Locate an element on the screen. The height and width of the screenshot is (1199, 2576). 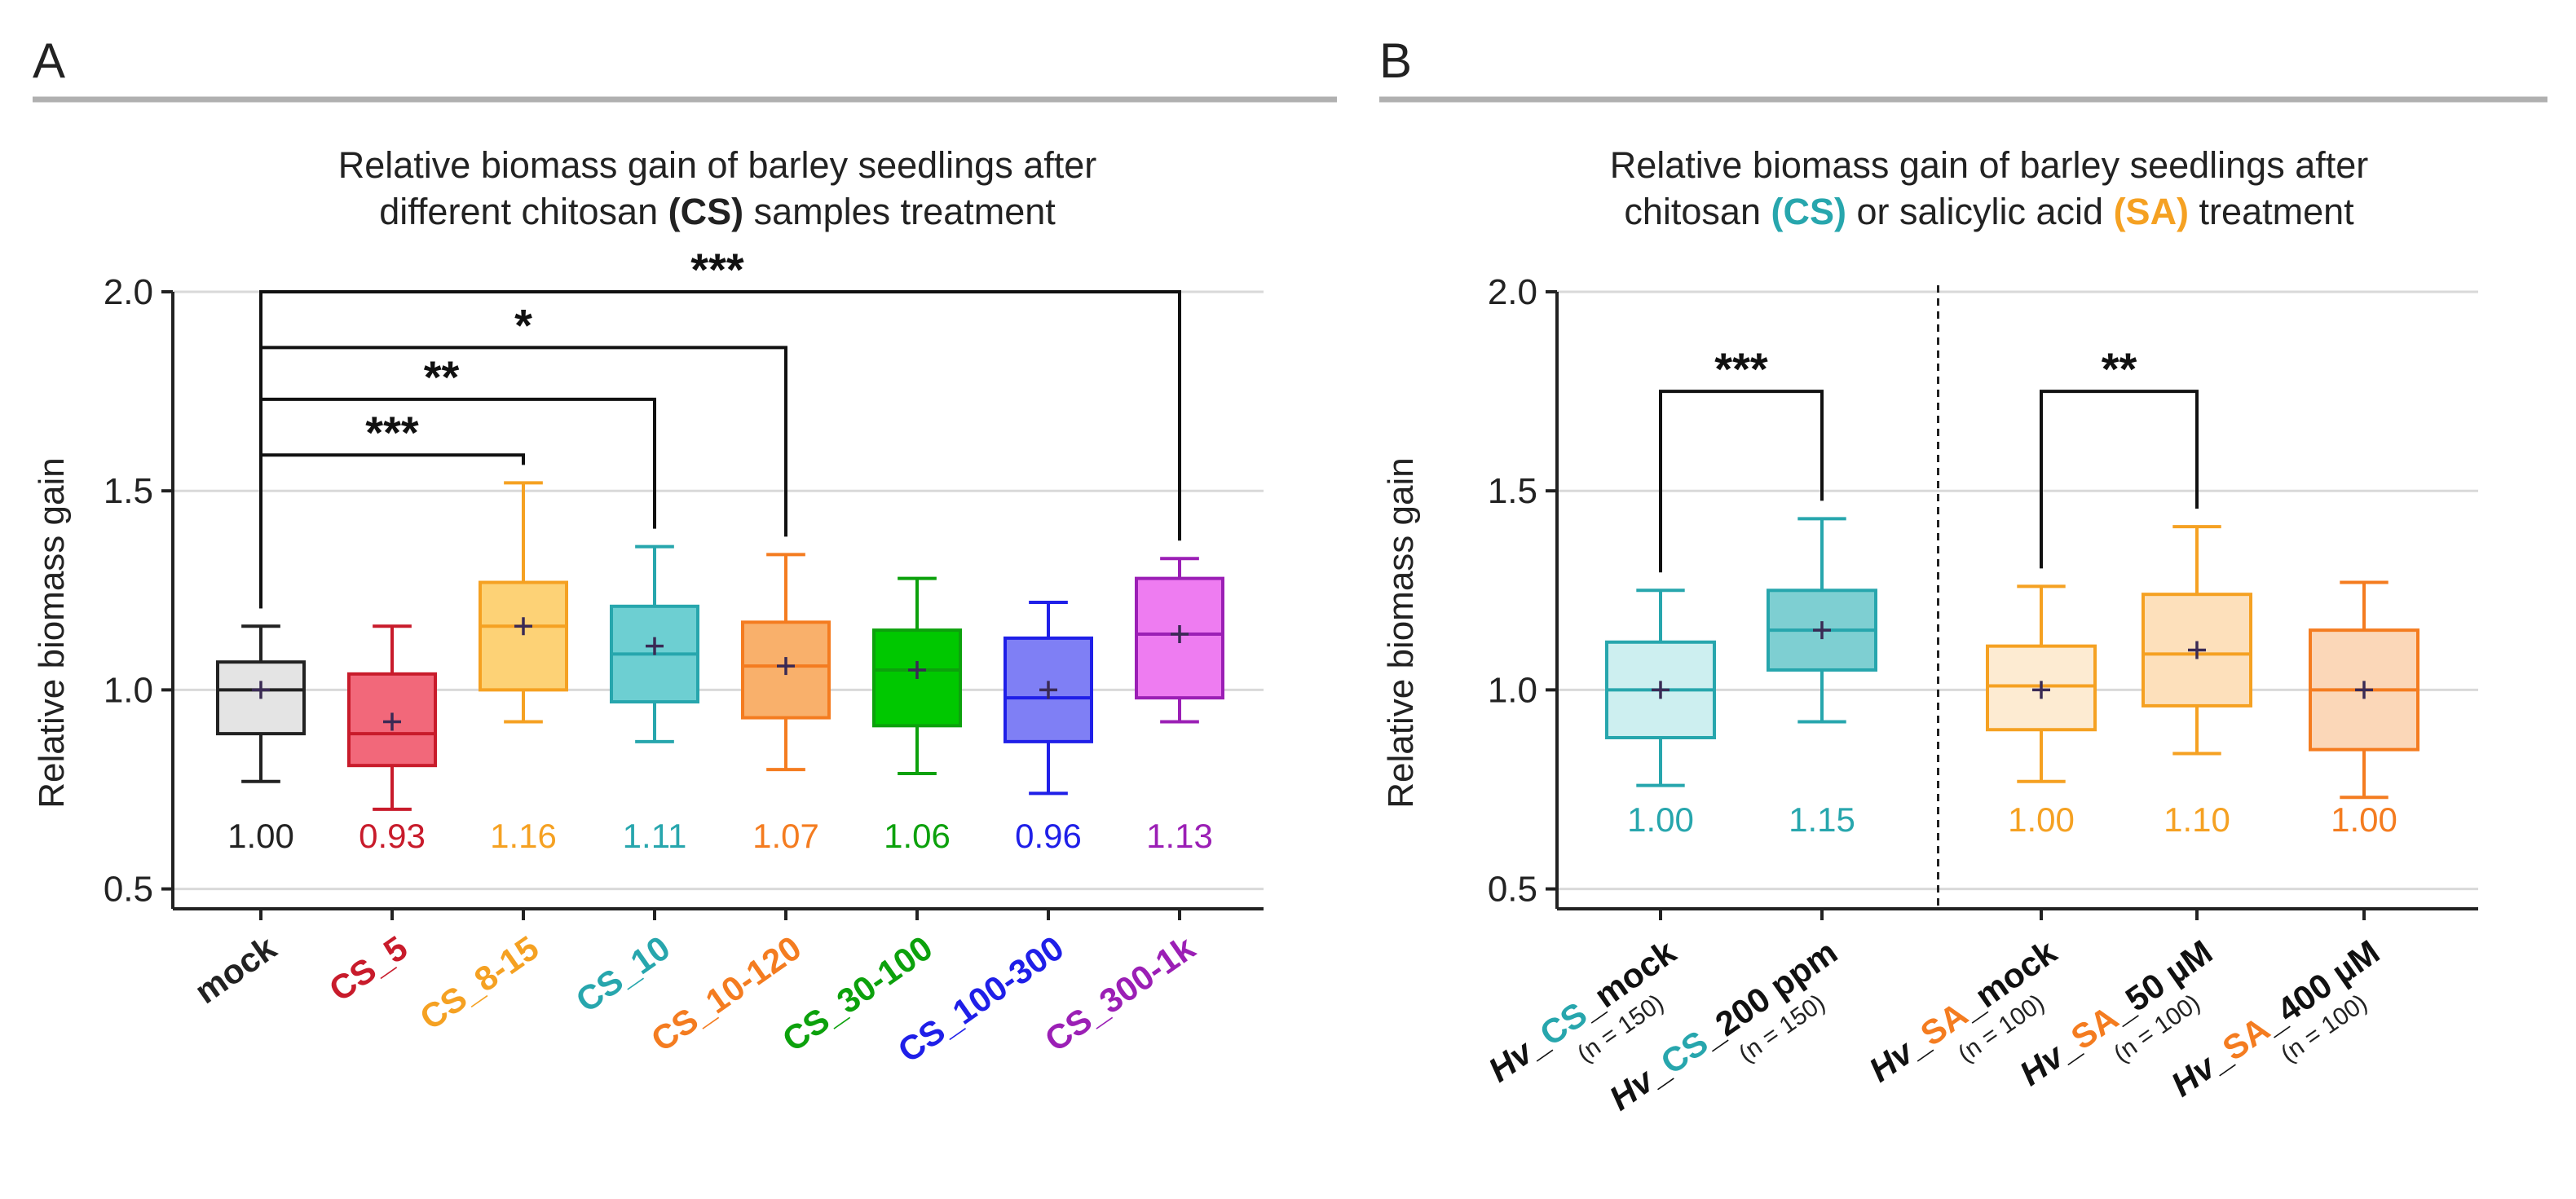
x-category-label: CS_300-1k is located at coordinates (1120, 994).